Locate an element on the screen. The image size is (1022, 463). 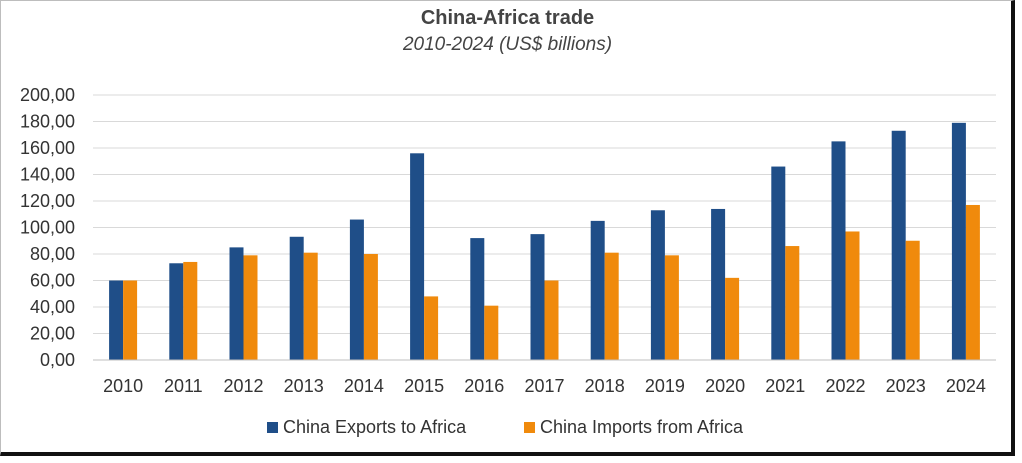
y-tick-label: 80,00 is located at coordinates (52, 254).